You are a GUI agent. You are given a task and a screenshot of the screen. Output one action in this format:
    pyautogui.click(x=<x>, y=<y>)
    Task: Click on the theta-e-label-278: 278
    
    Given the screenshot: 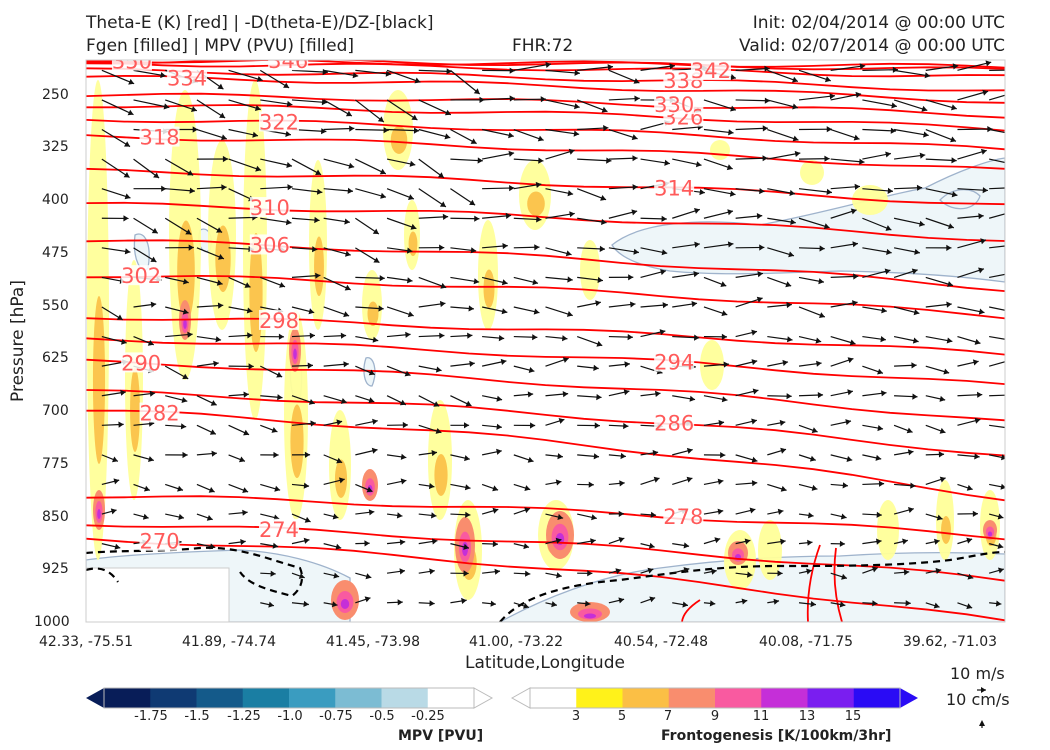 What is the action you would take?
    pyautogui.click(x=683, y=517)
    